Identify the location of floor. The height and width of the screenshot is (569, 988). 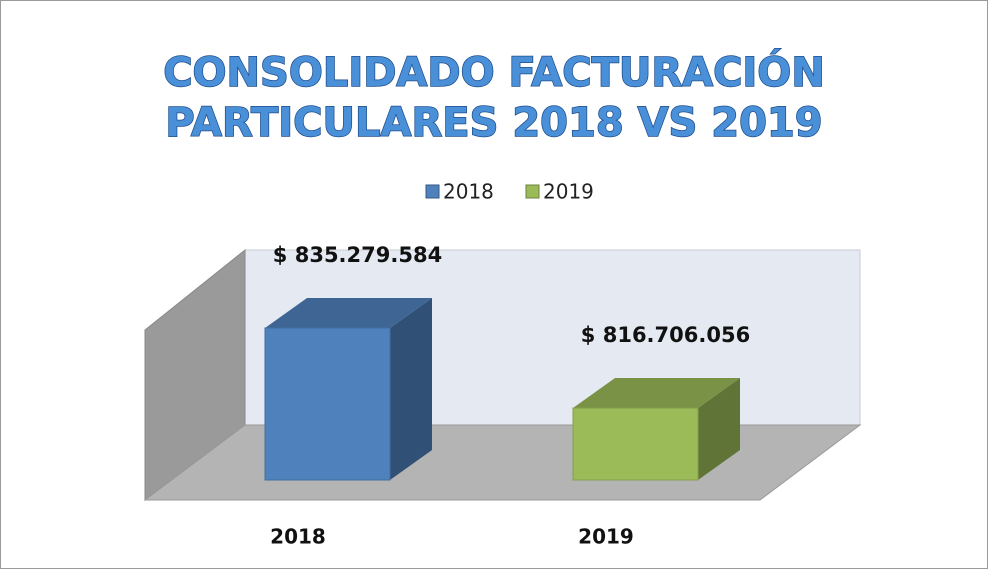
(502, 462).